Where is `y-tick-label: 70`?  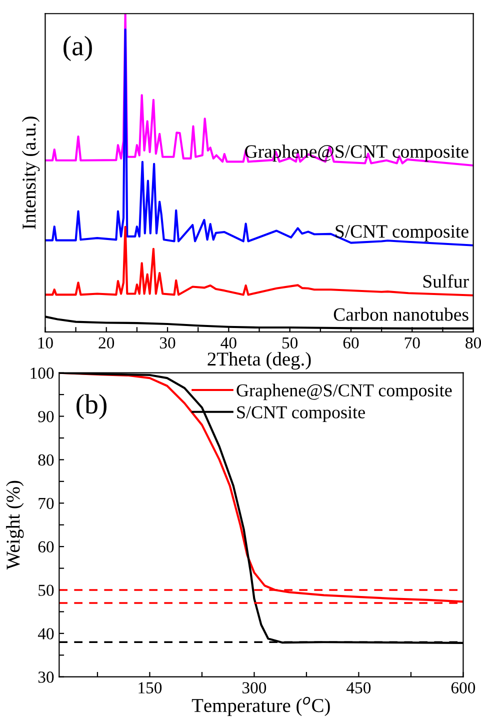 y-tick-label: 70 is located at coordinates (46, 504).